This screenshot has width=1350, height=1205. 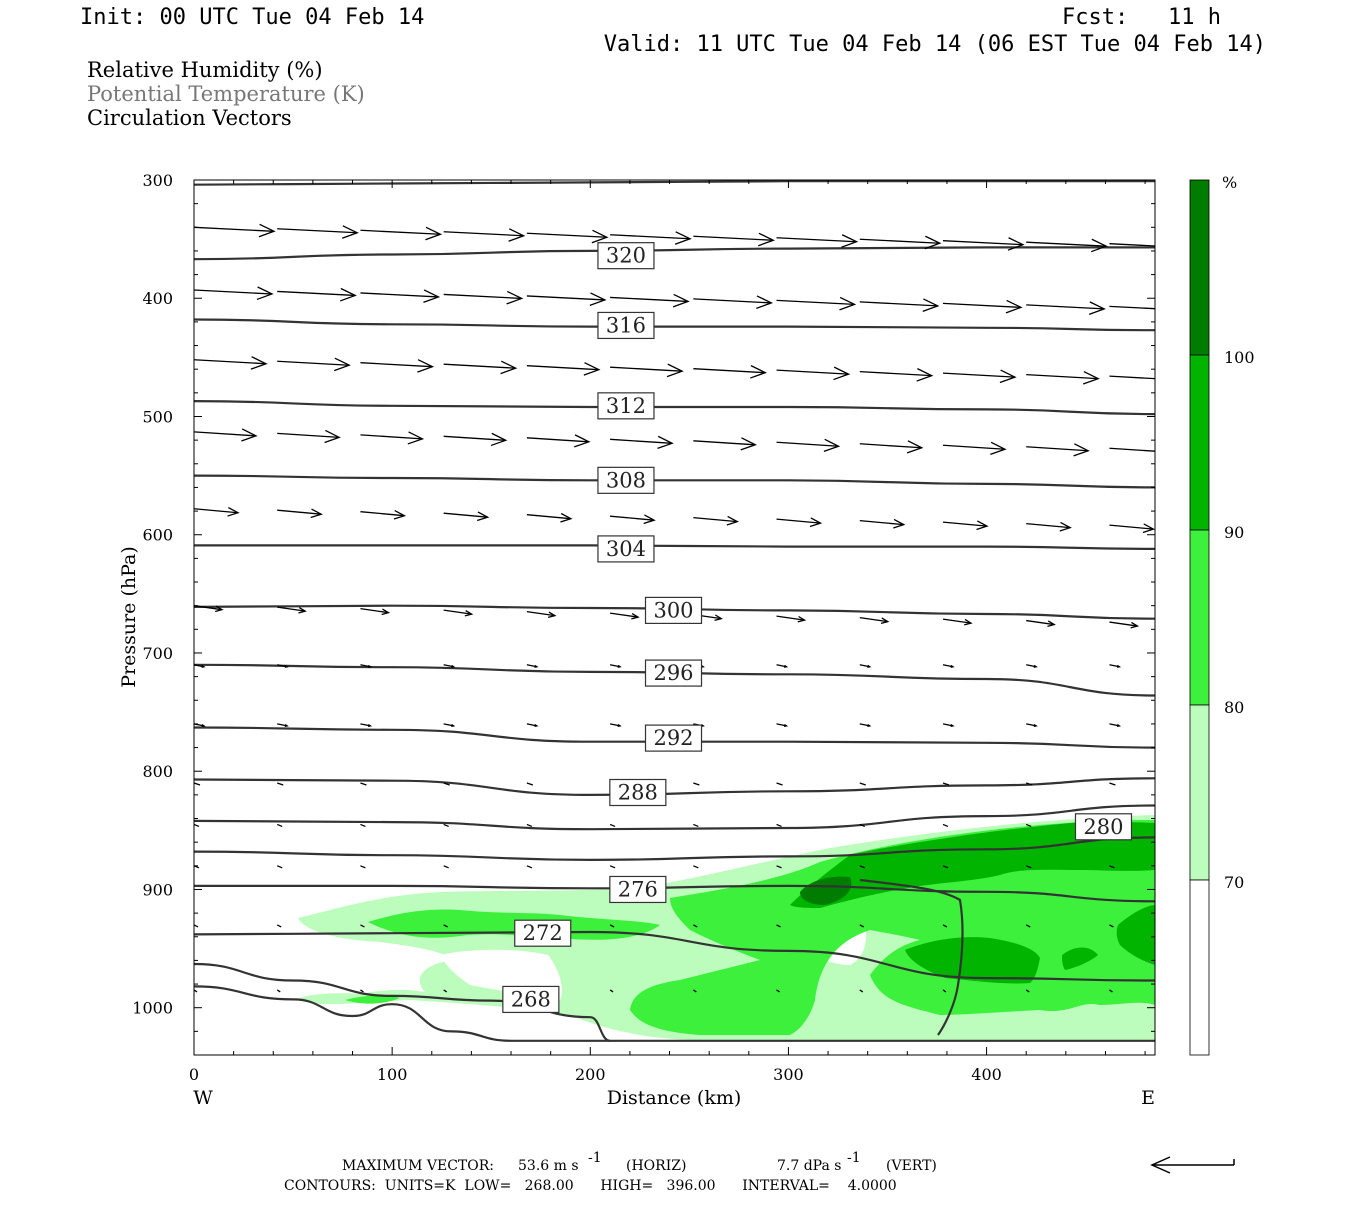 What do you see at coordinates (1222, 617) in the screenshot?
I see `colorbar: 100 90 80 70` at bounding box center [1222, 617].